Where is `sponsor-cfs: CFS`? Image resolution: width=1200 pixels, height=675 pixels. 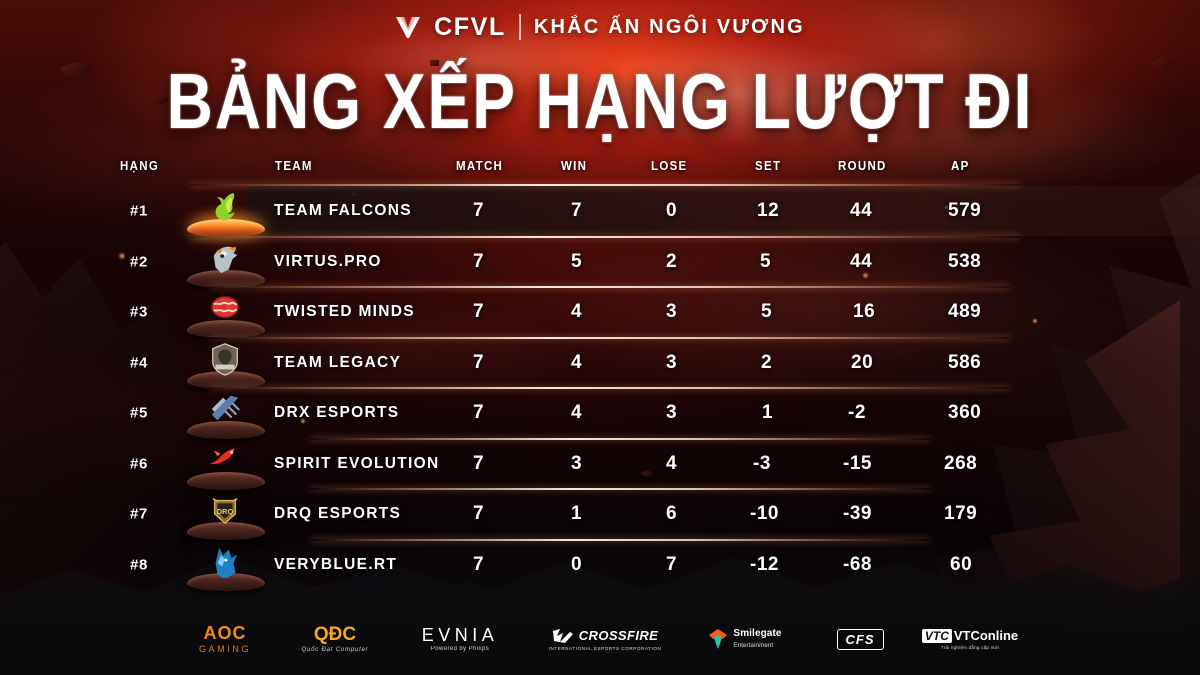 sponsor-cfs: CFS is located at coordinates (860, 639).